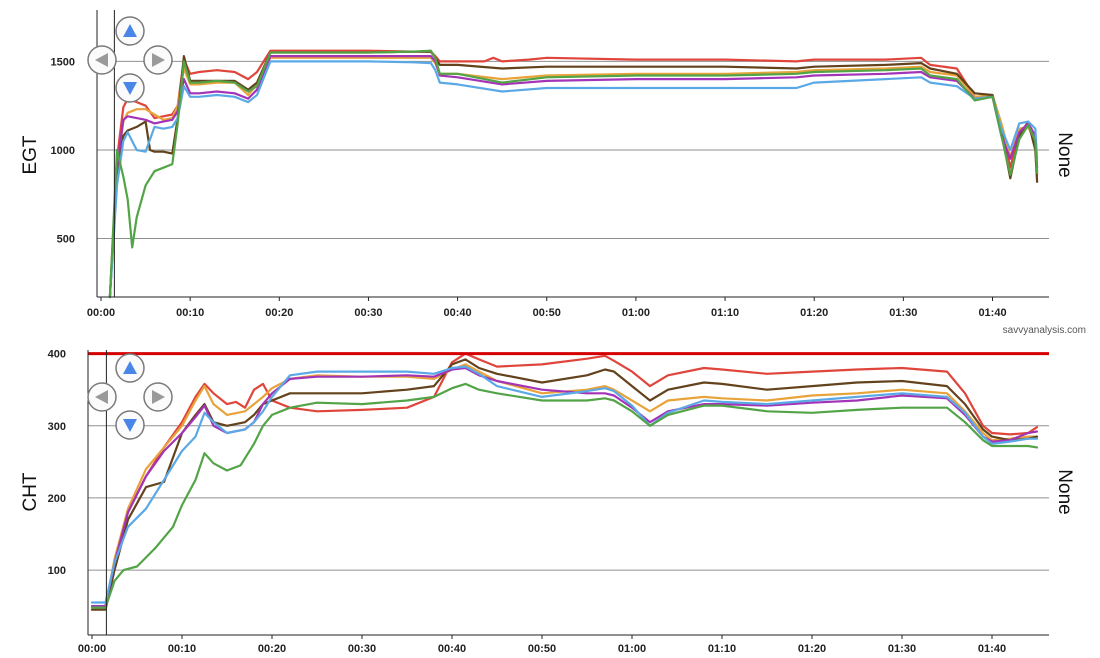 The image size is (1100, 658). Describe the element at coordinates (547, 313) in the screenshot. I see `egt-x-tick-label: 00:50` at that location.